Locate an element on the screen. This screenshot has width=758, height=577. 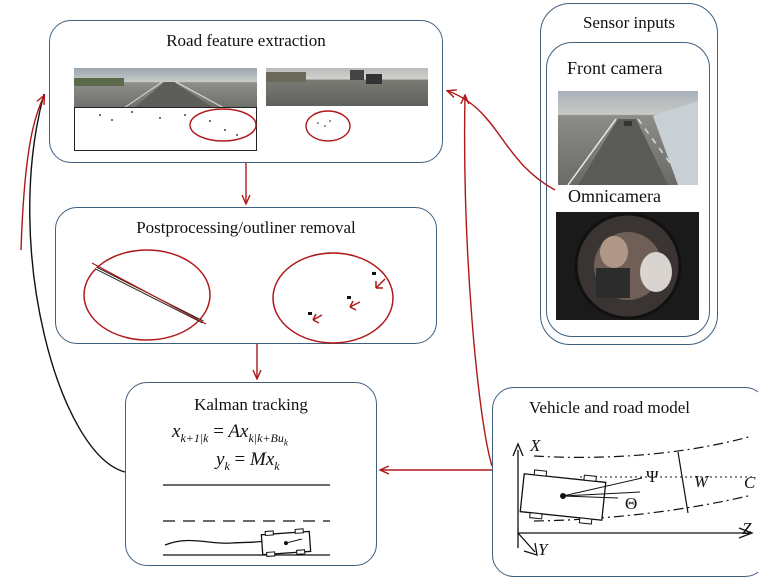
axis-z-label: Z is located at coordinates (747, 528).